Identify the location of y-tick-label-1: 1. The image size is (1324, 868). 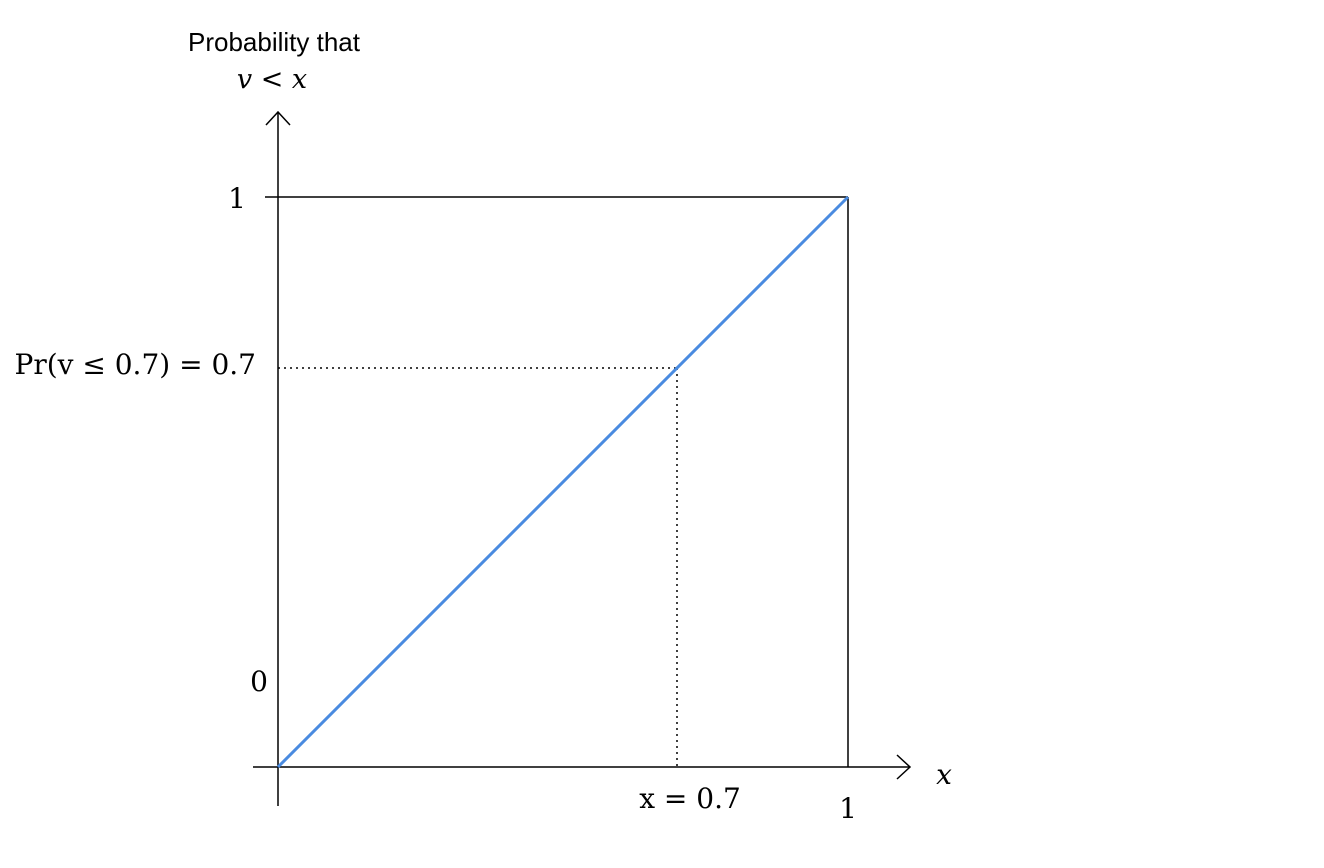
(237, 198).